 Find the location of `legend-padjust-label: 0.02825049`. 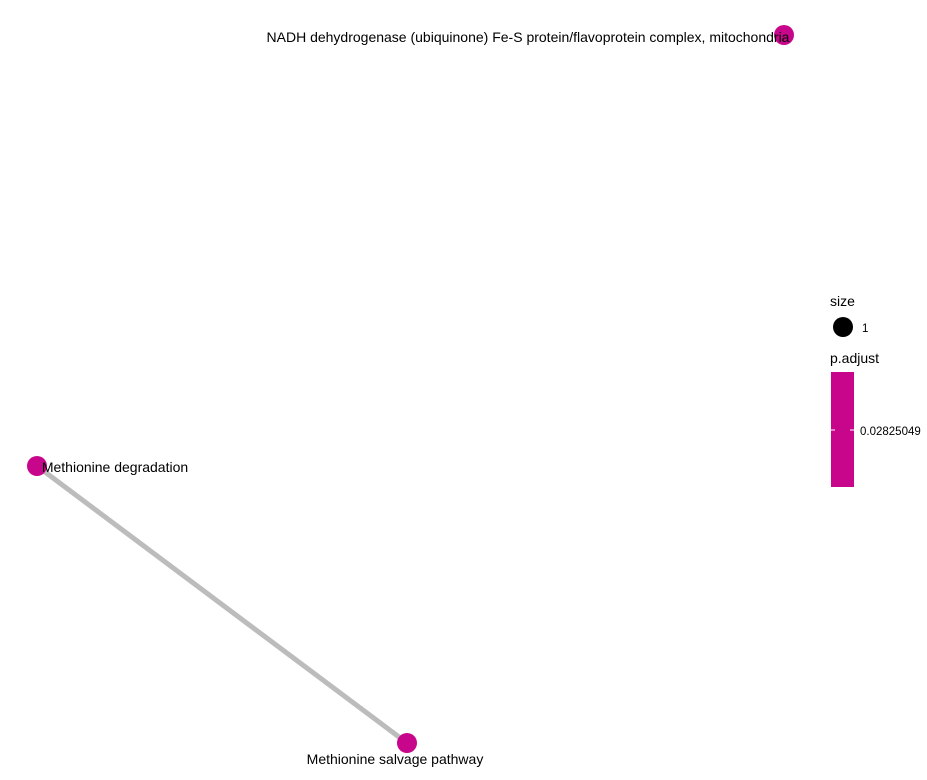

legend-padjust-label: 0.02825049 is located at coordinates (890, 432).